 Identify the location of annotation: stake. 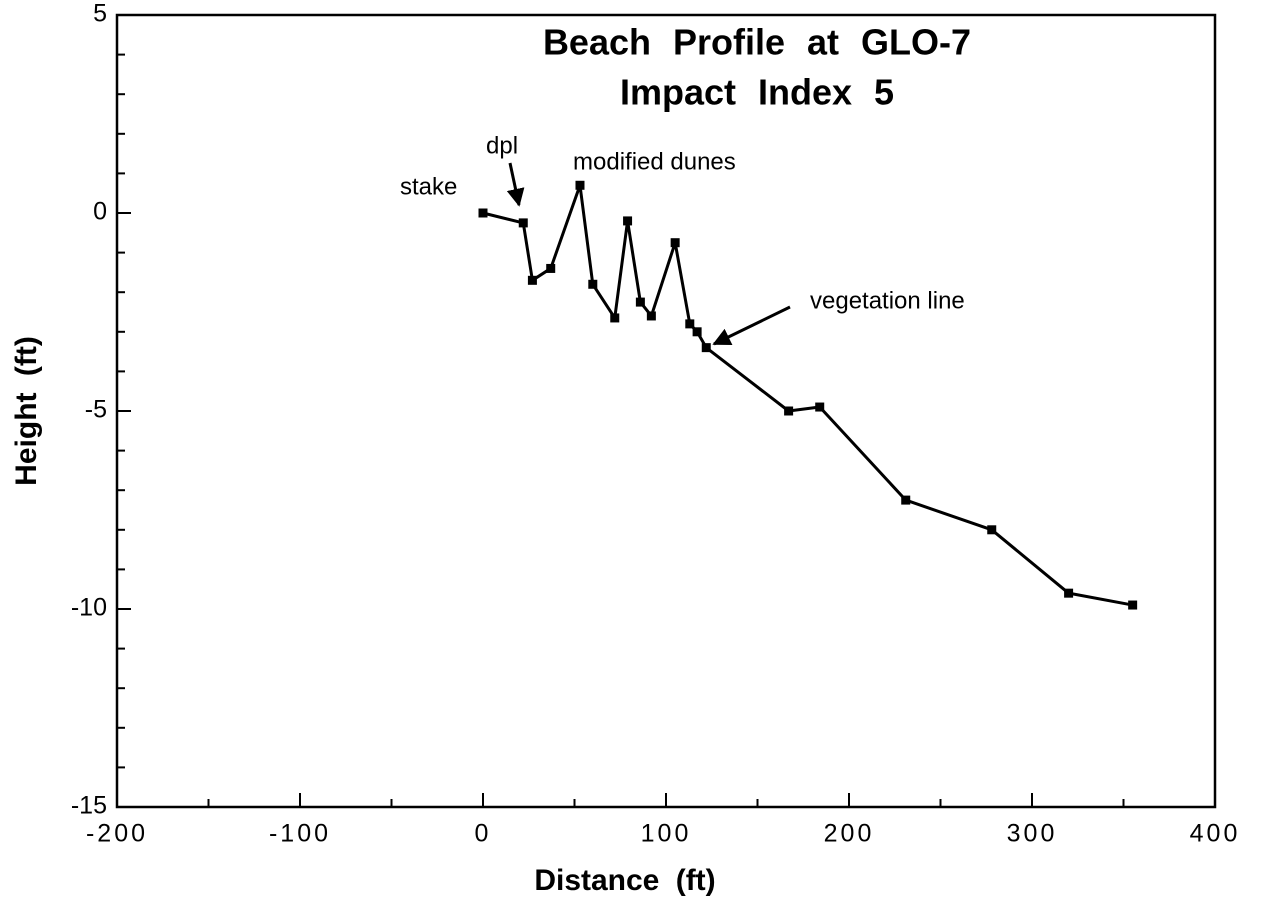
(428, 186).